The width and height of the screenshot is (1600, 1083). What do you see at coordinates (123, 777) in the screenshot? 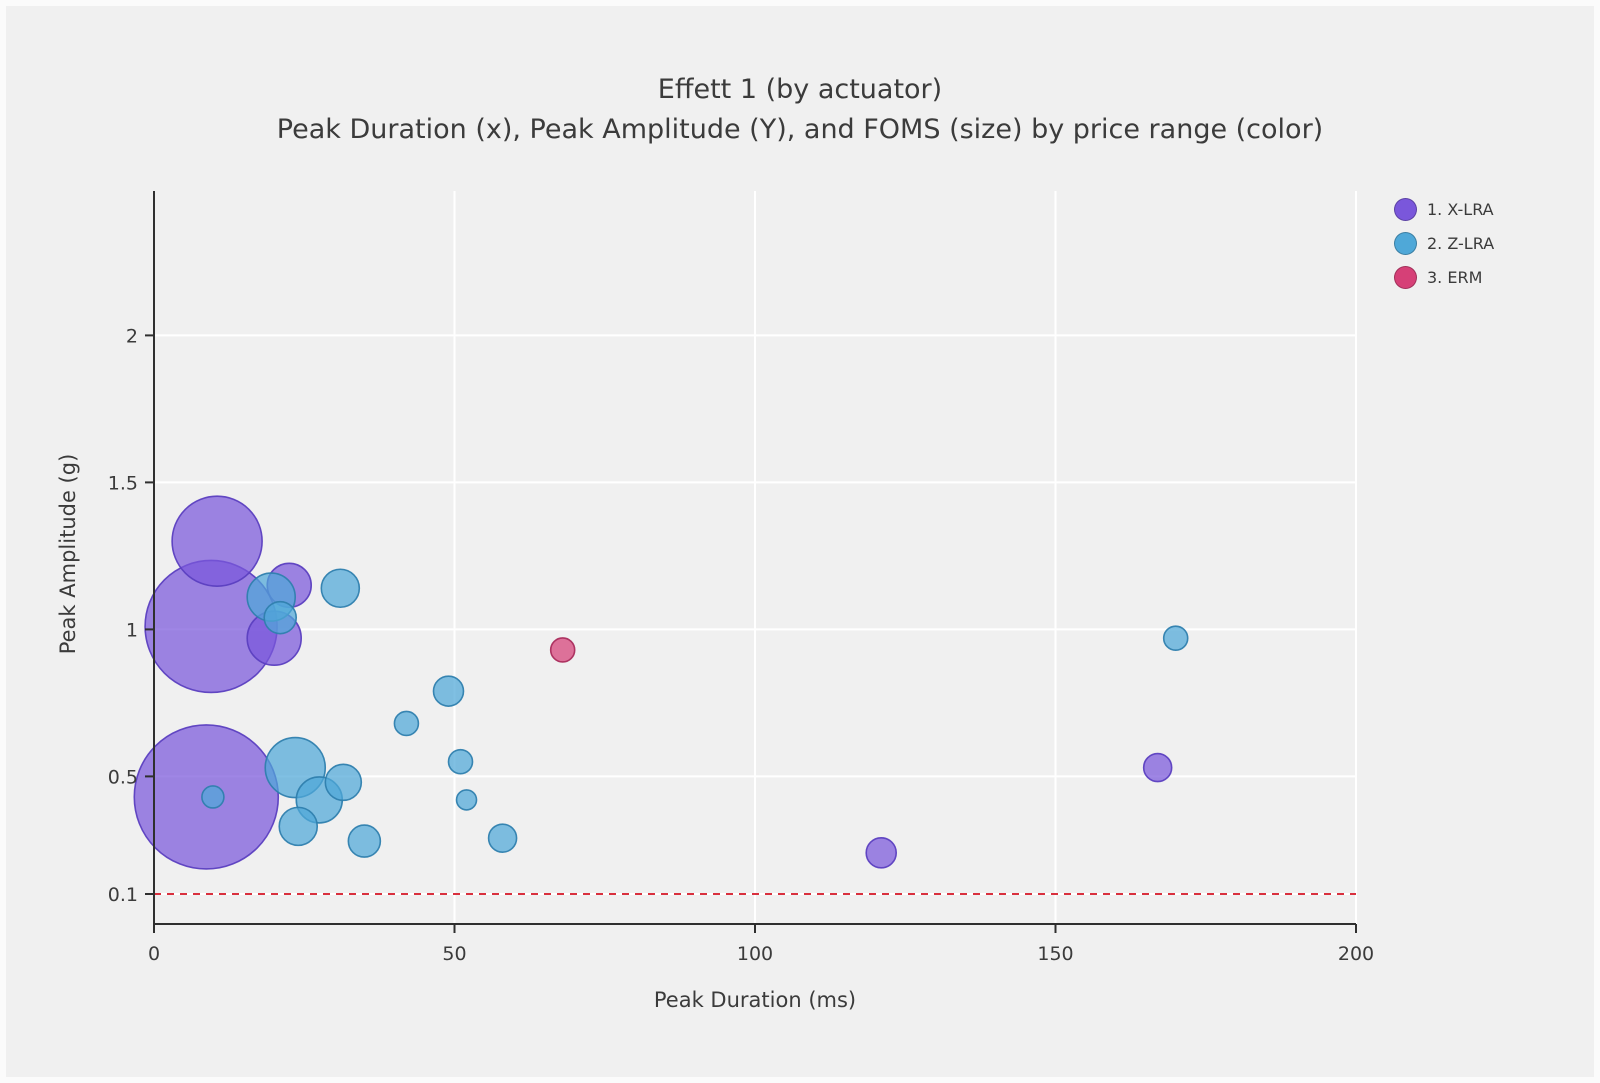
I see `y-tick-label: 0.5` at bounding box center [123, 777].